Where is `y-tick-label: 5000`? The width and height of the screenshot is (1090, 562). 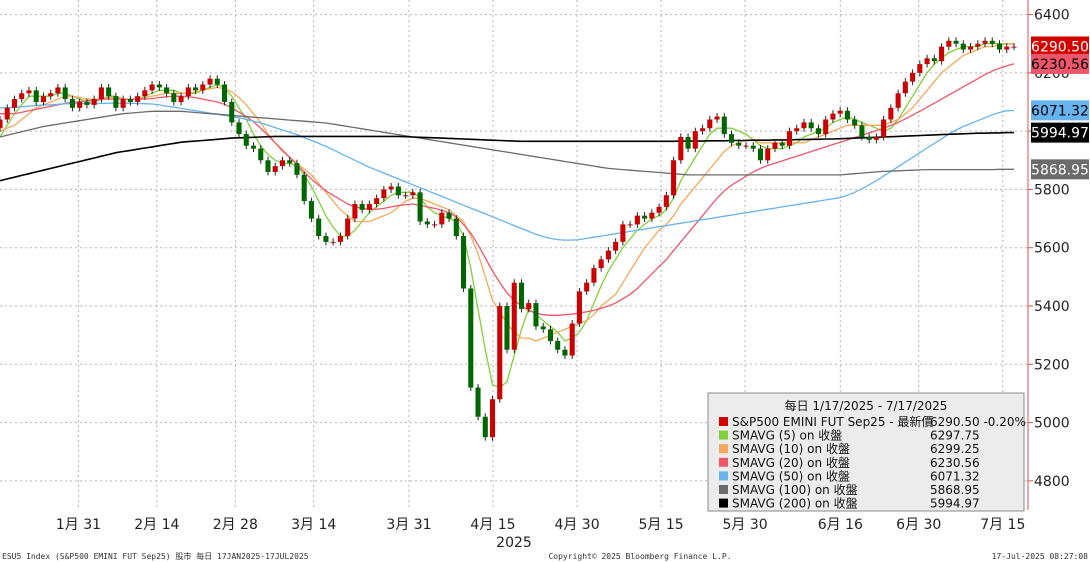
y-tick-label: 5000 is located at coordinates (1052, 424).